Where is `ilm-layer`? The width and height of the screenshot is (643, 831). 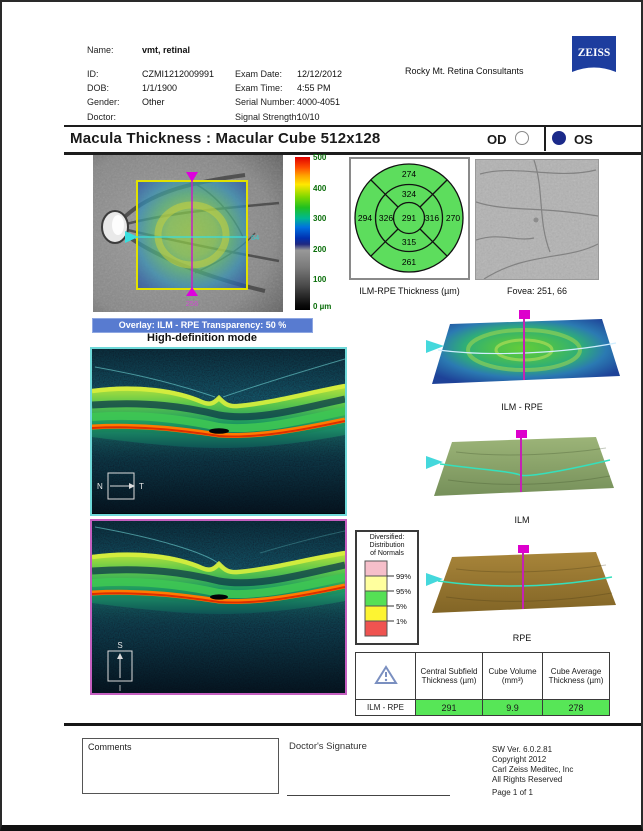 ilm-layer is located at coordinates (218, 396).